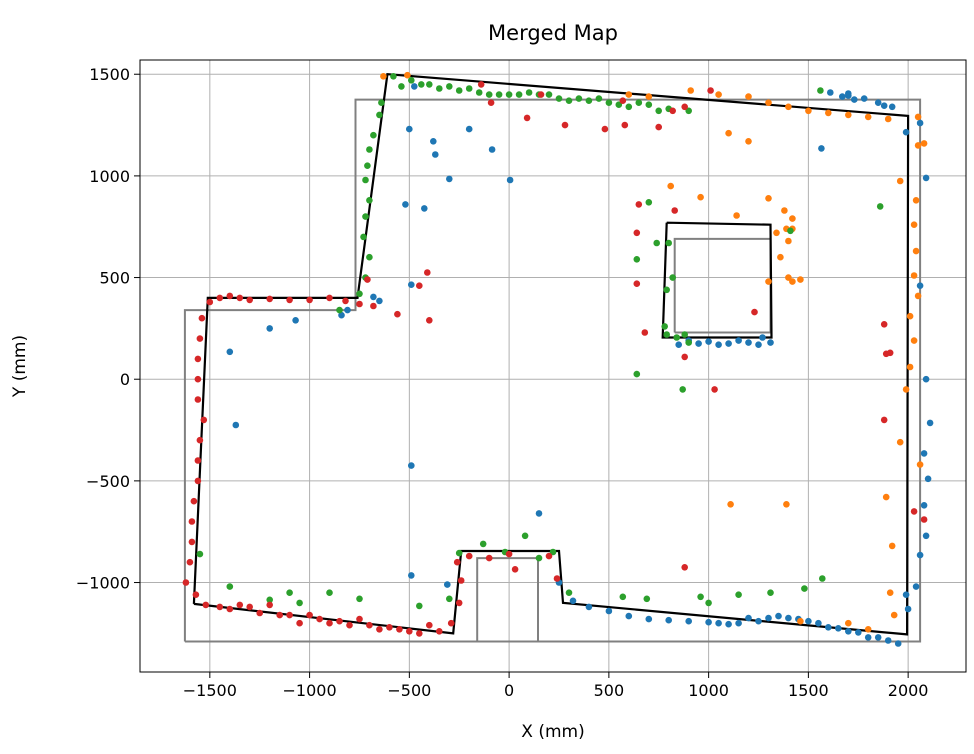 This screenshot has height=754, width=974. Describe the element at coordinates (717, 280) in the screenshot. I see `estimate-outline` at that location.